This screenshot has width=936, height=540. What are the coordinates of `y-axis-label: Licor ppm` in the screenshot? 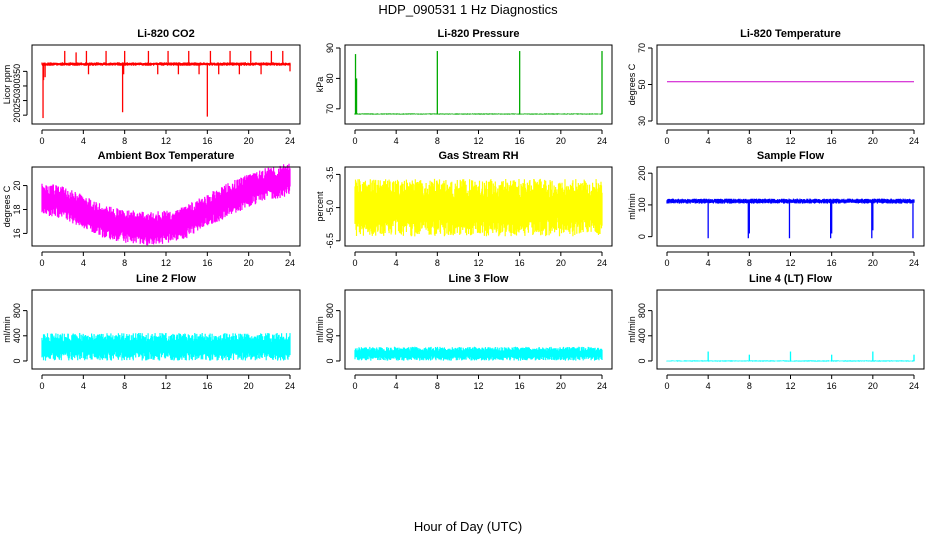 It's located at (7, 85).